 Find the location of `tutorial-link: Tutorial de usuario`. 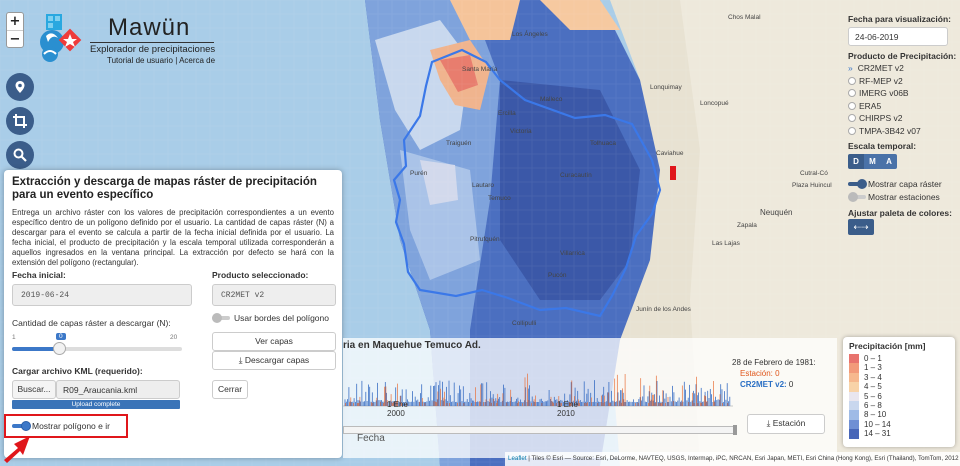

tutorial-link: Tutorial de usuario is located at coordinates (140, 60).